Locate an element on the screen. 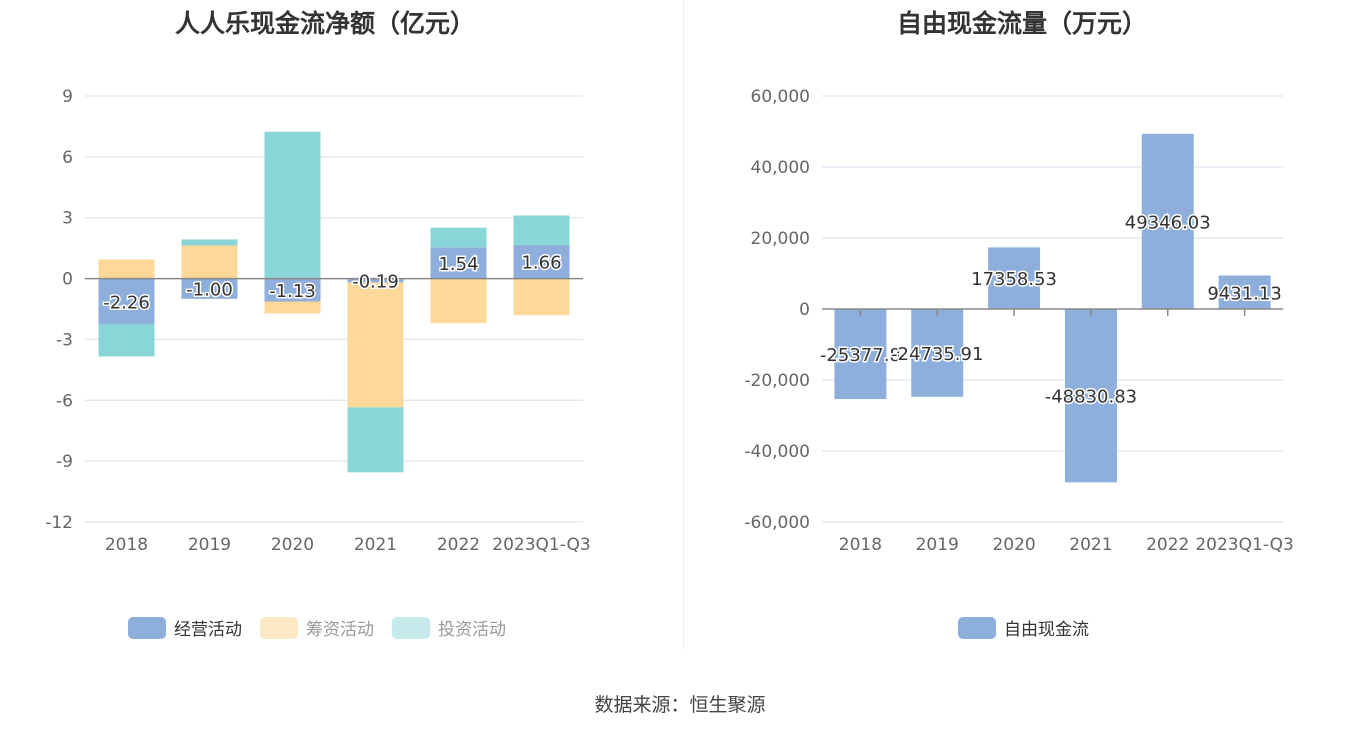  left-chart-title: 人人乐现金流净额（亿元） is located at coordinates (324, 23).